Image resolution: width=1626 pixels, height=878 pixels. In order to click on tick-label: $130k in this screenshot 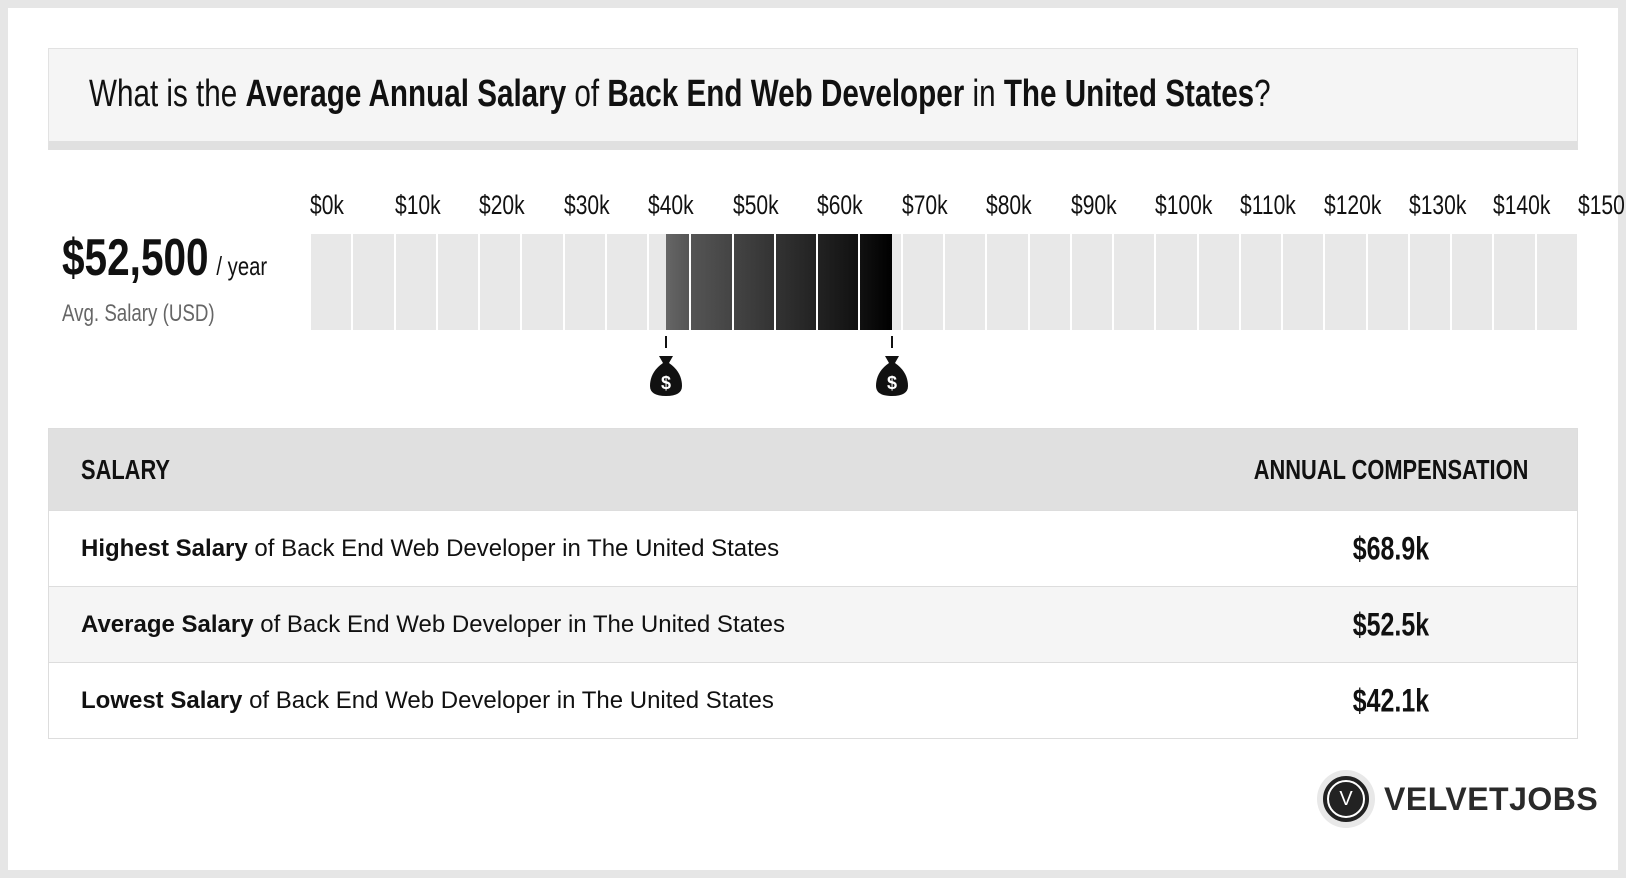, I will do `click(1437, 205)`.